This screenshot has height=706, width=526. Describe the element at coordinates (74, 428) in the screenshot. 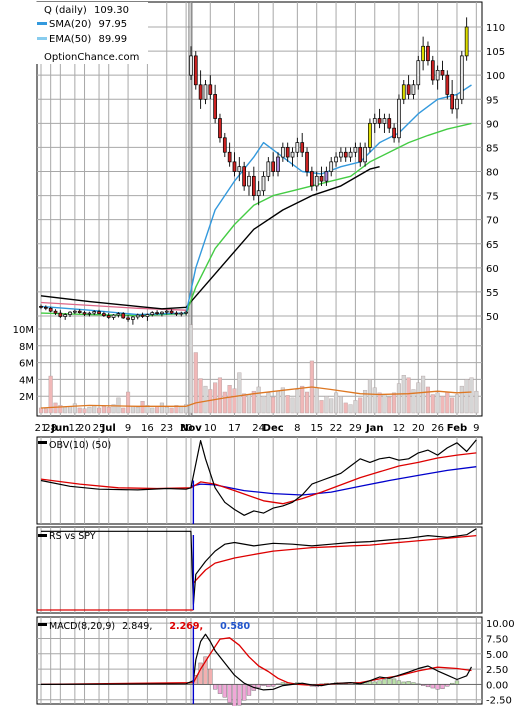

I see `x-tick-12: 12` at that location.